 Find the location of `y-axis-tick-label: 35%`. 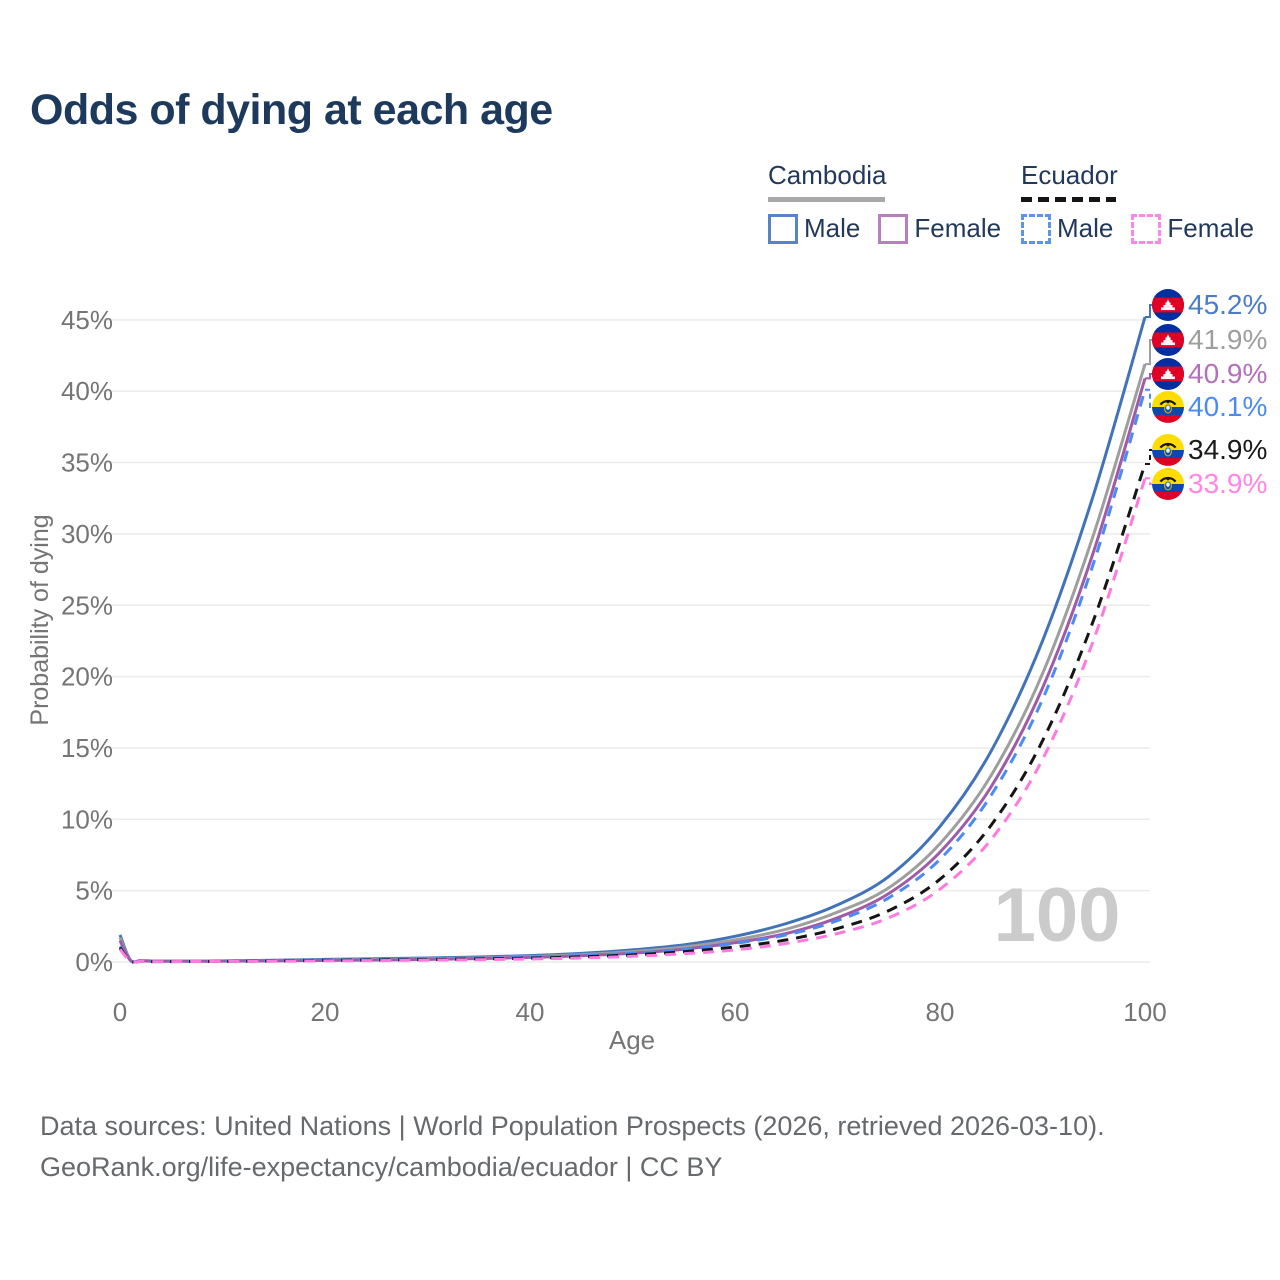

y-axis-tick-label: 35% is located at coordinates (87, 463).